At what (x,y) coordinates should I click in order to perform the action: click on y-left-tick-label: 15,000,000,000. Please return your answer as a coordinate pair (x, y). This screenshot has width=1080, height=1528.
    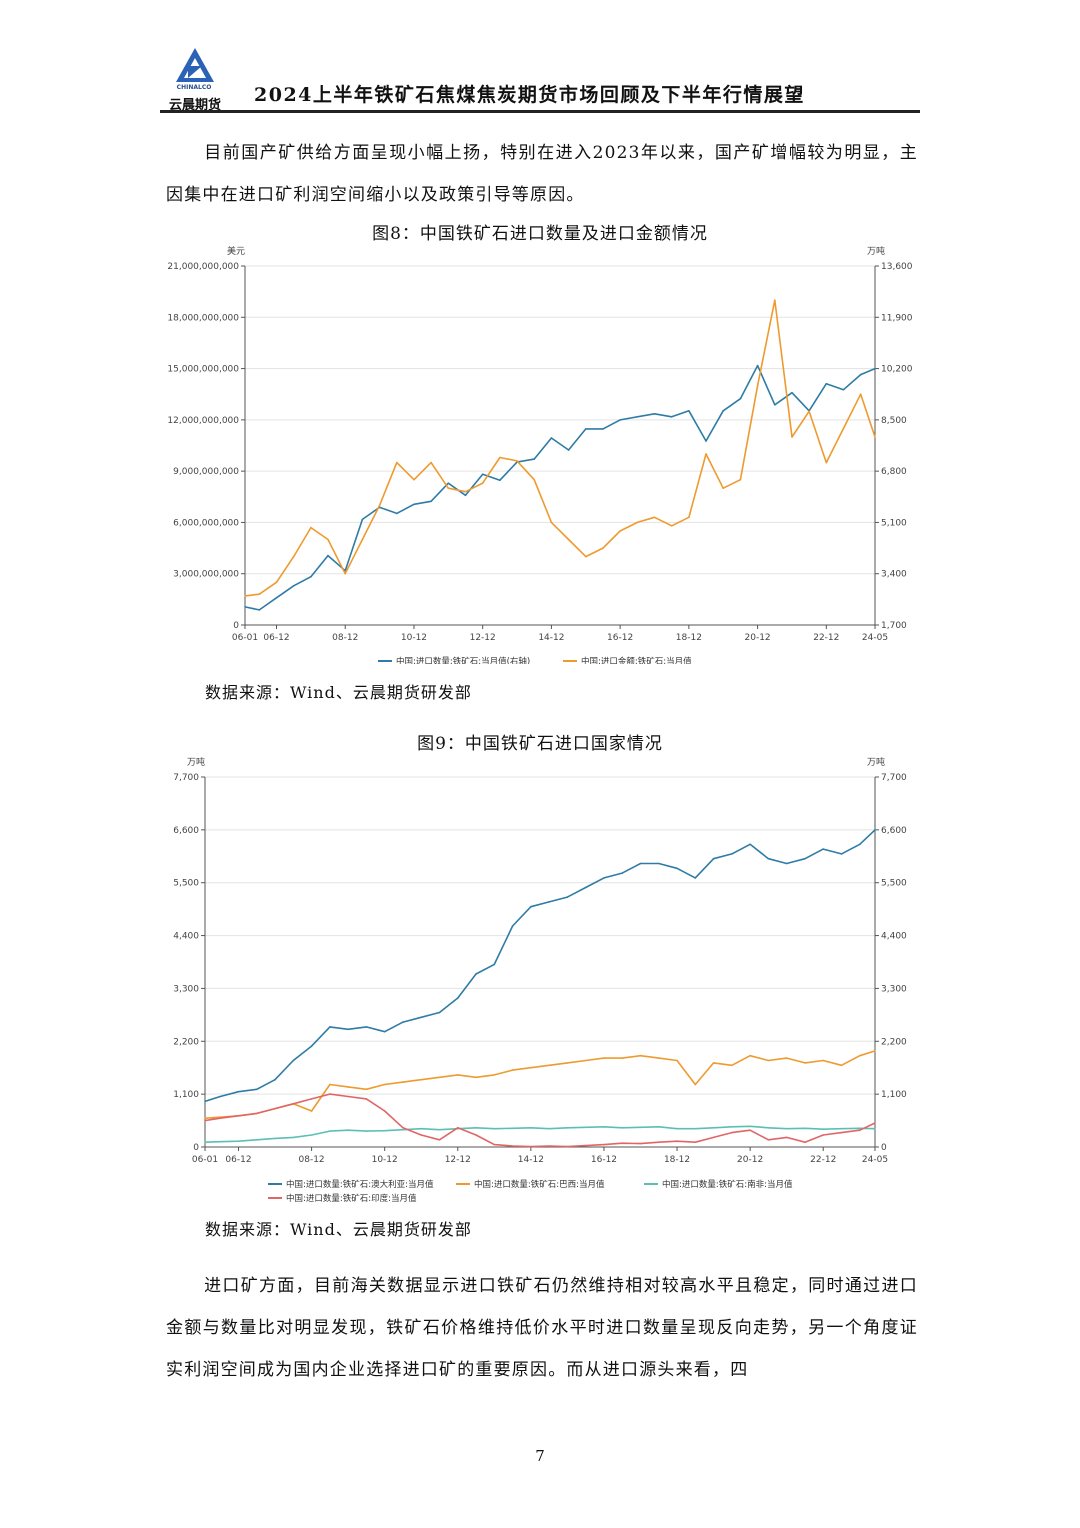
    Looking at the image, I should click on (203, 370).